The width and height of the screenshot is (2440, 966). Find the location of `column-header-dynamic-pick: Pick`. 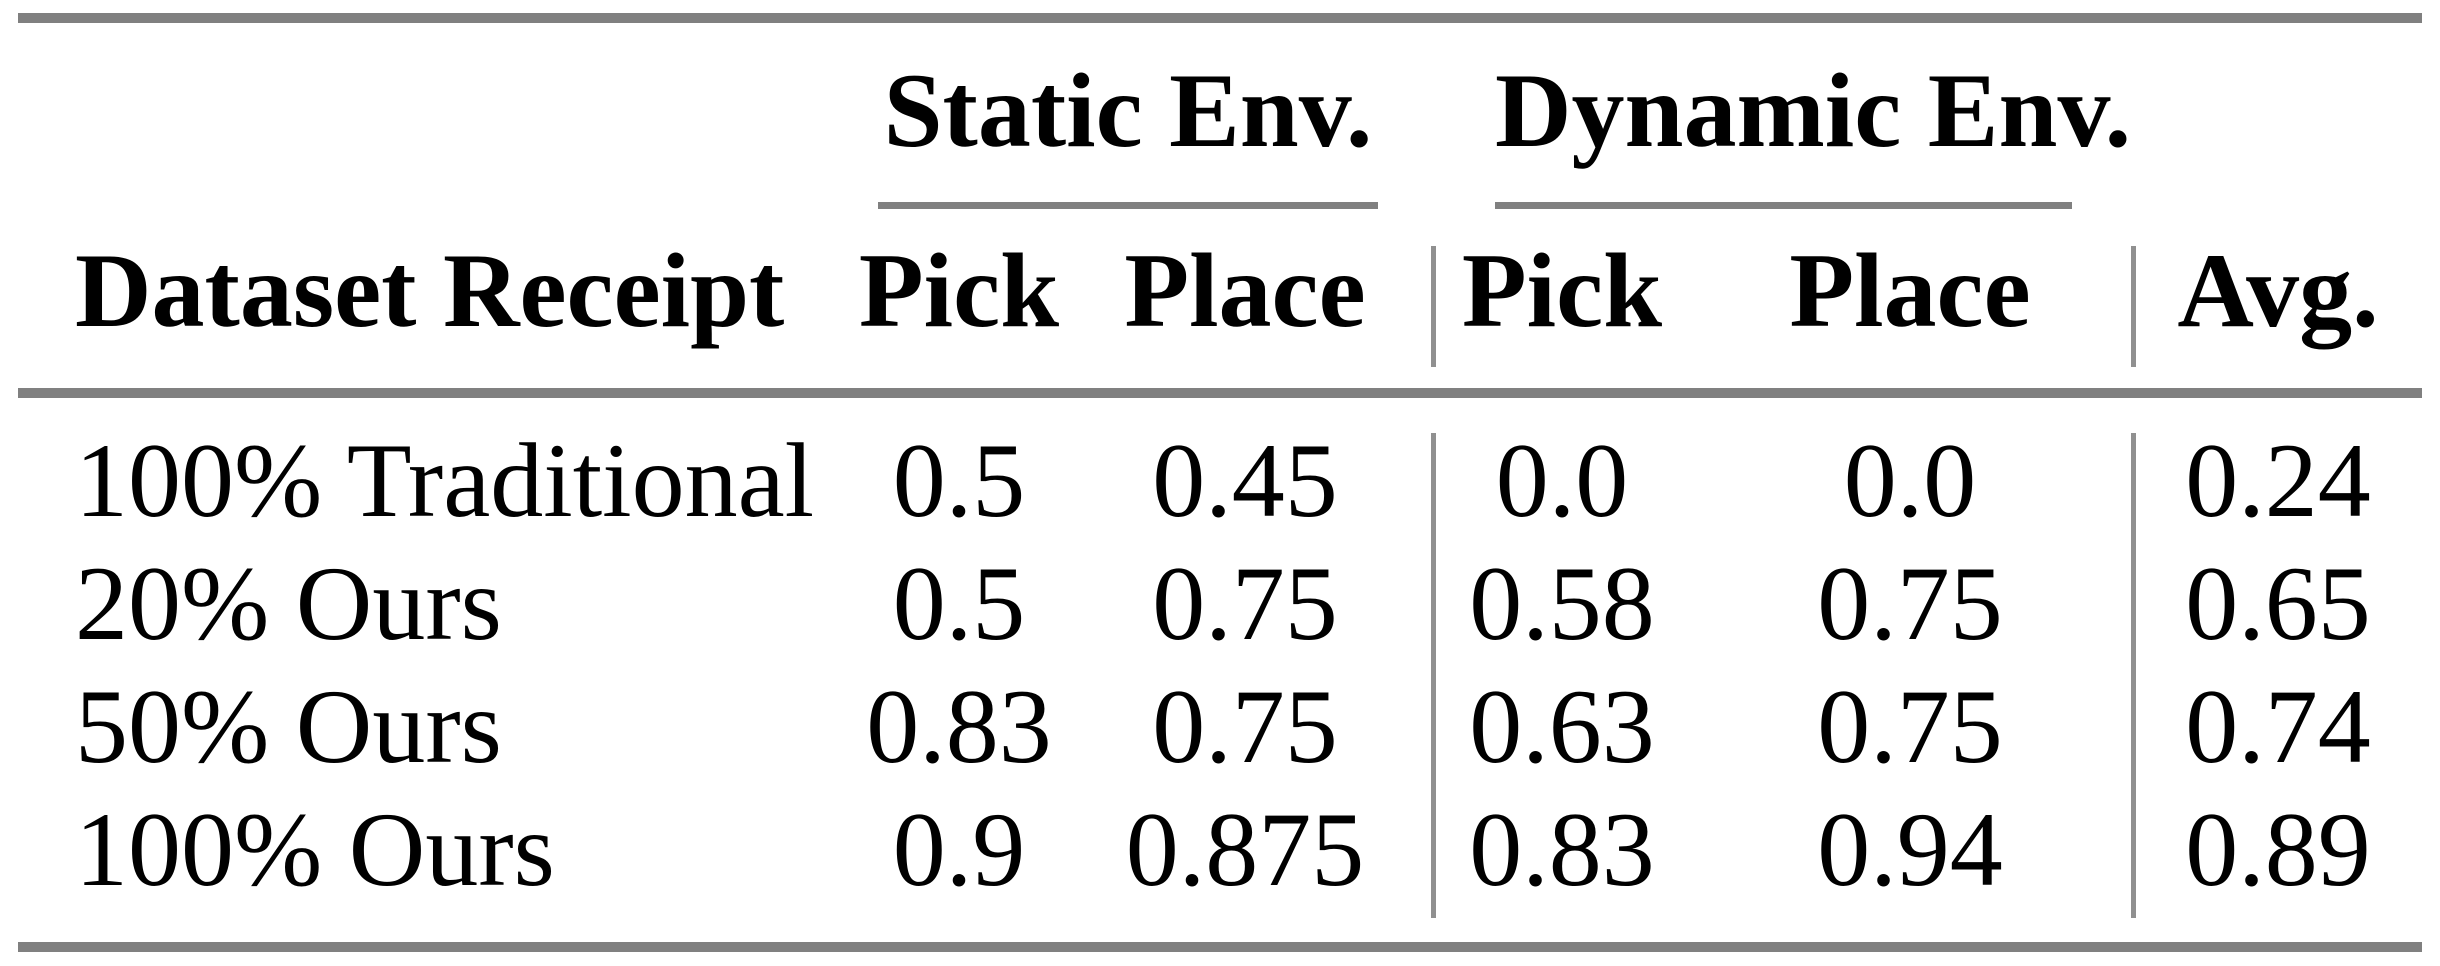

column-header-dynamic-pick: Pick is located at coordinates (1562, 290).